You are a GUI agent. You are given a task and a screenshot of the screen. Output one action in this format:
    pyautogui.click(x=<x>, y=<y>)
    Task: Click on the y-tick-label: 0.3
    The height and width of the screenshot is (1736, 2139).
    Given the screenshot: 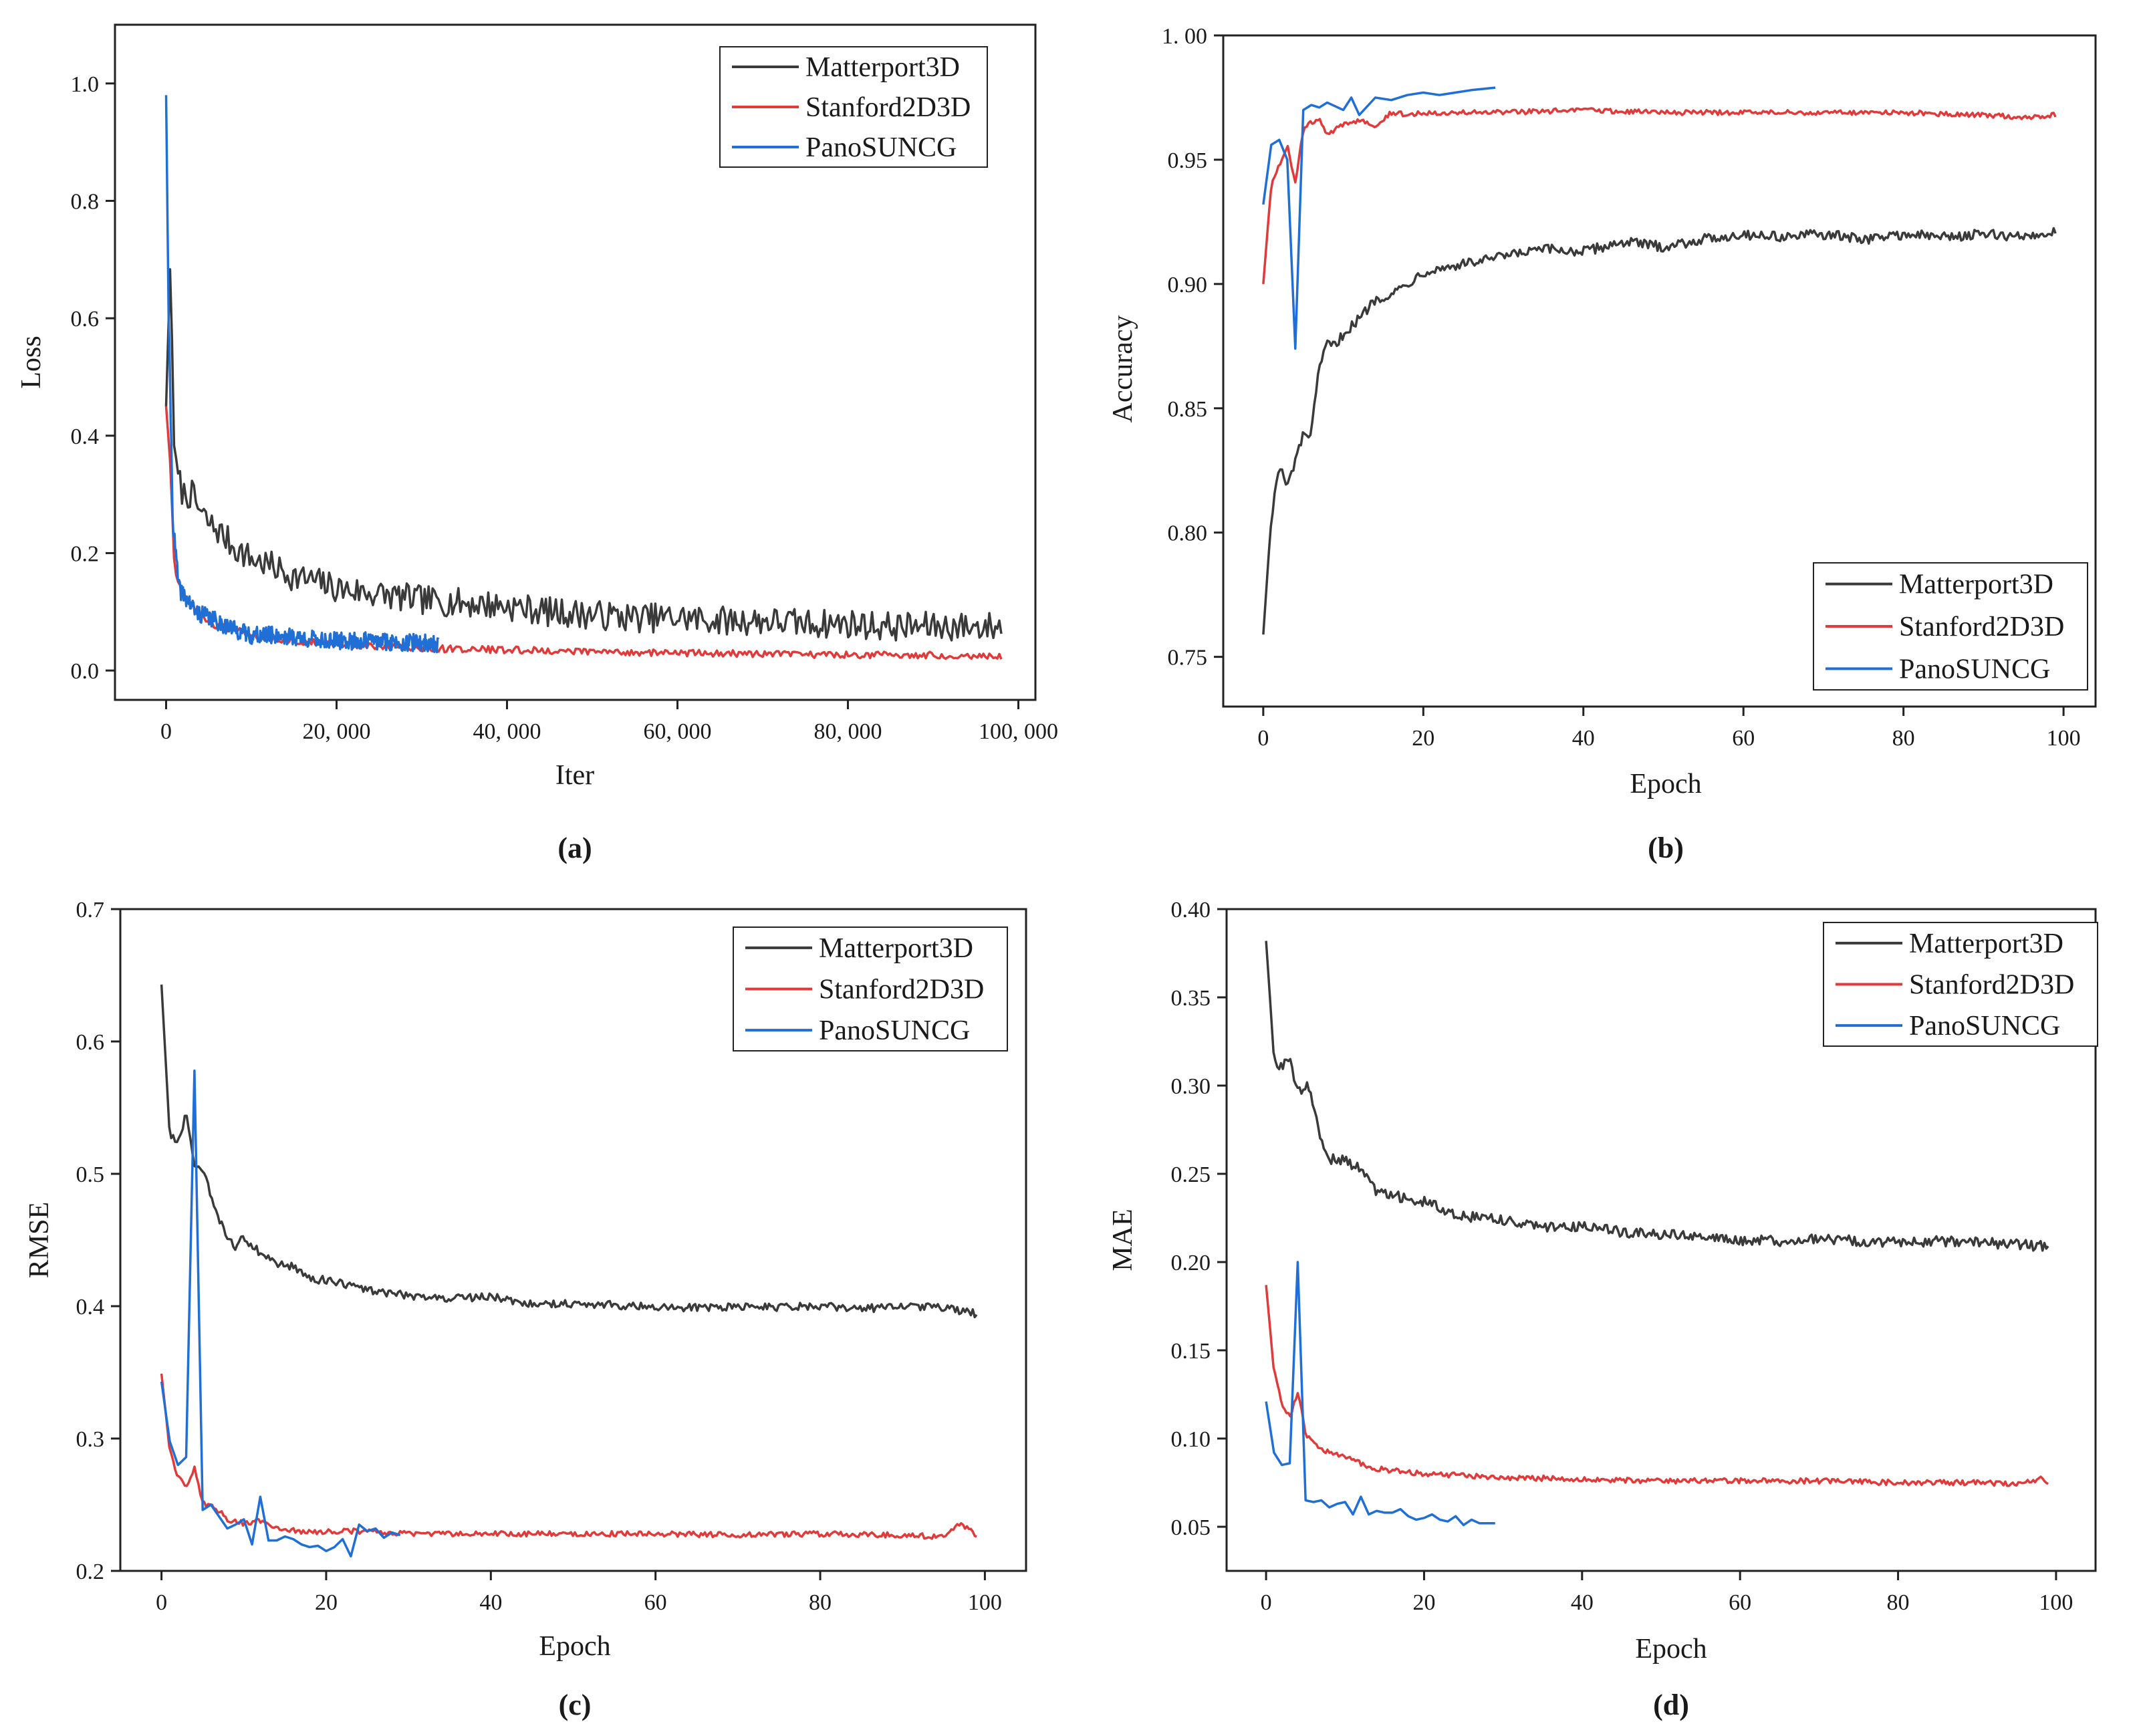 What is the action you would take?
    pyautogui.click(x=90, y=1439)
    